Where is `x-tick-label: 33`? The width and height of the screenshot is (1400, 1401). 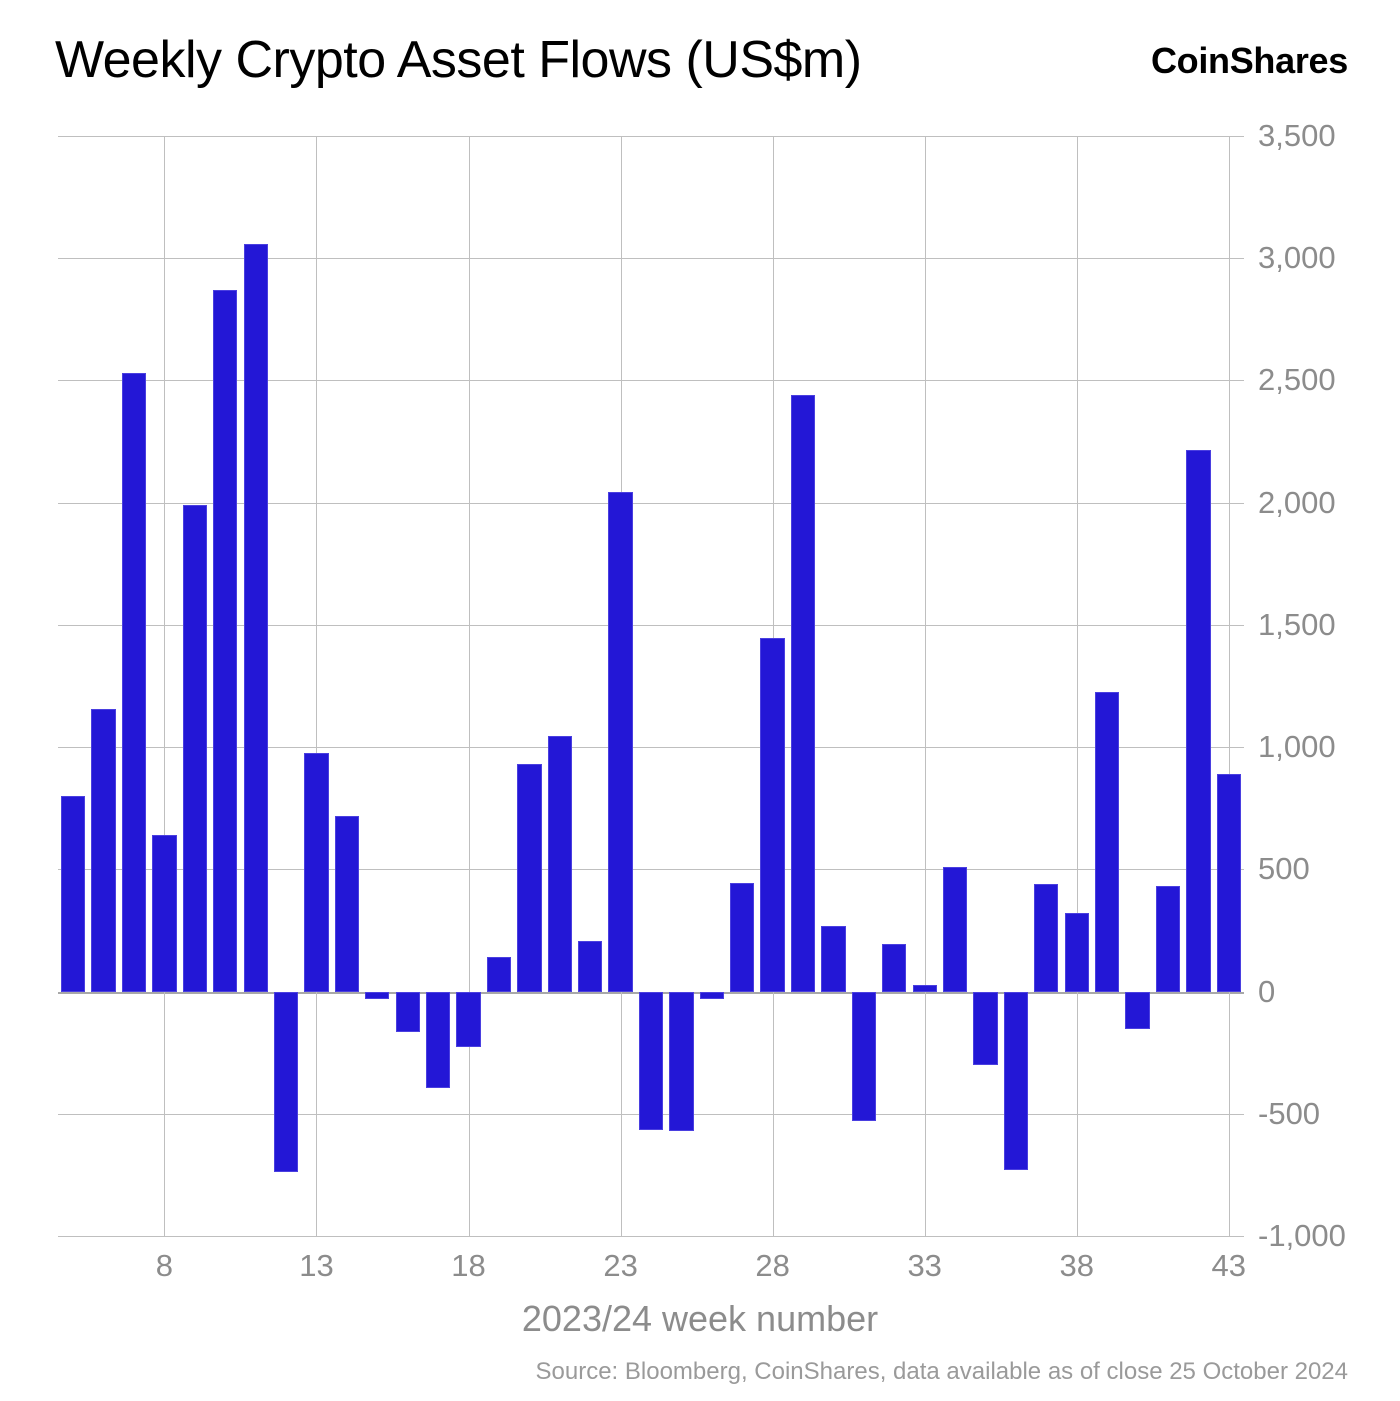
x-tick-label: 33 is located at coordinates (924, 1265).